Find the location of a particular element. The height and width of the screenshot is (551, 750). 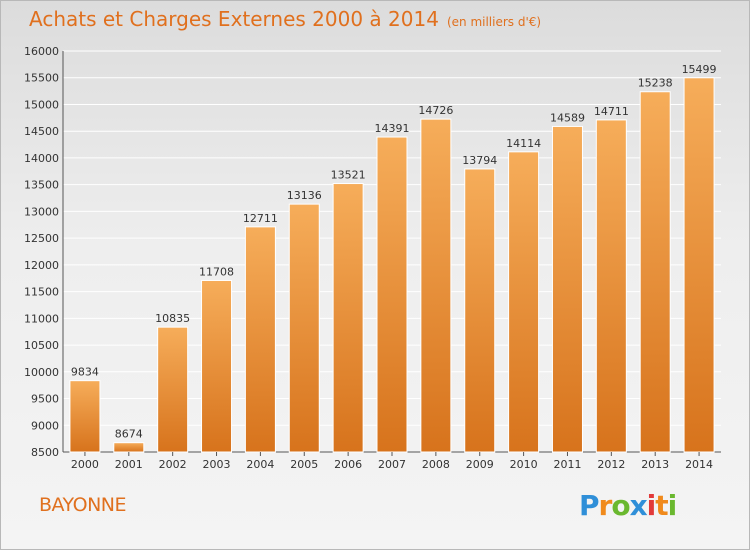

logo-letter: x is located at coordinates (638, 505).